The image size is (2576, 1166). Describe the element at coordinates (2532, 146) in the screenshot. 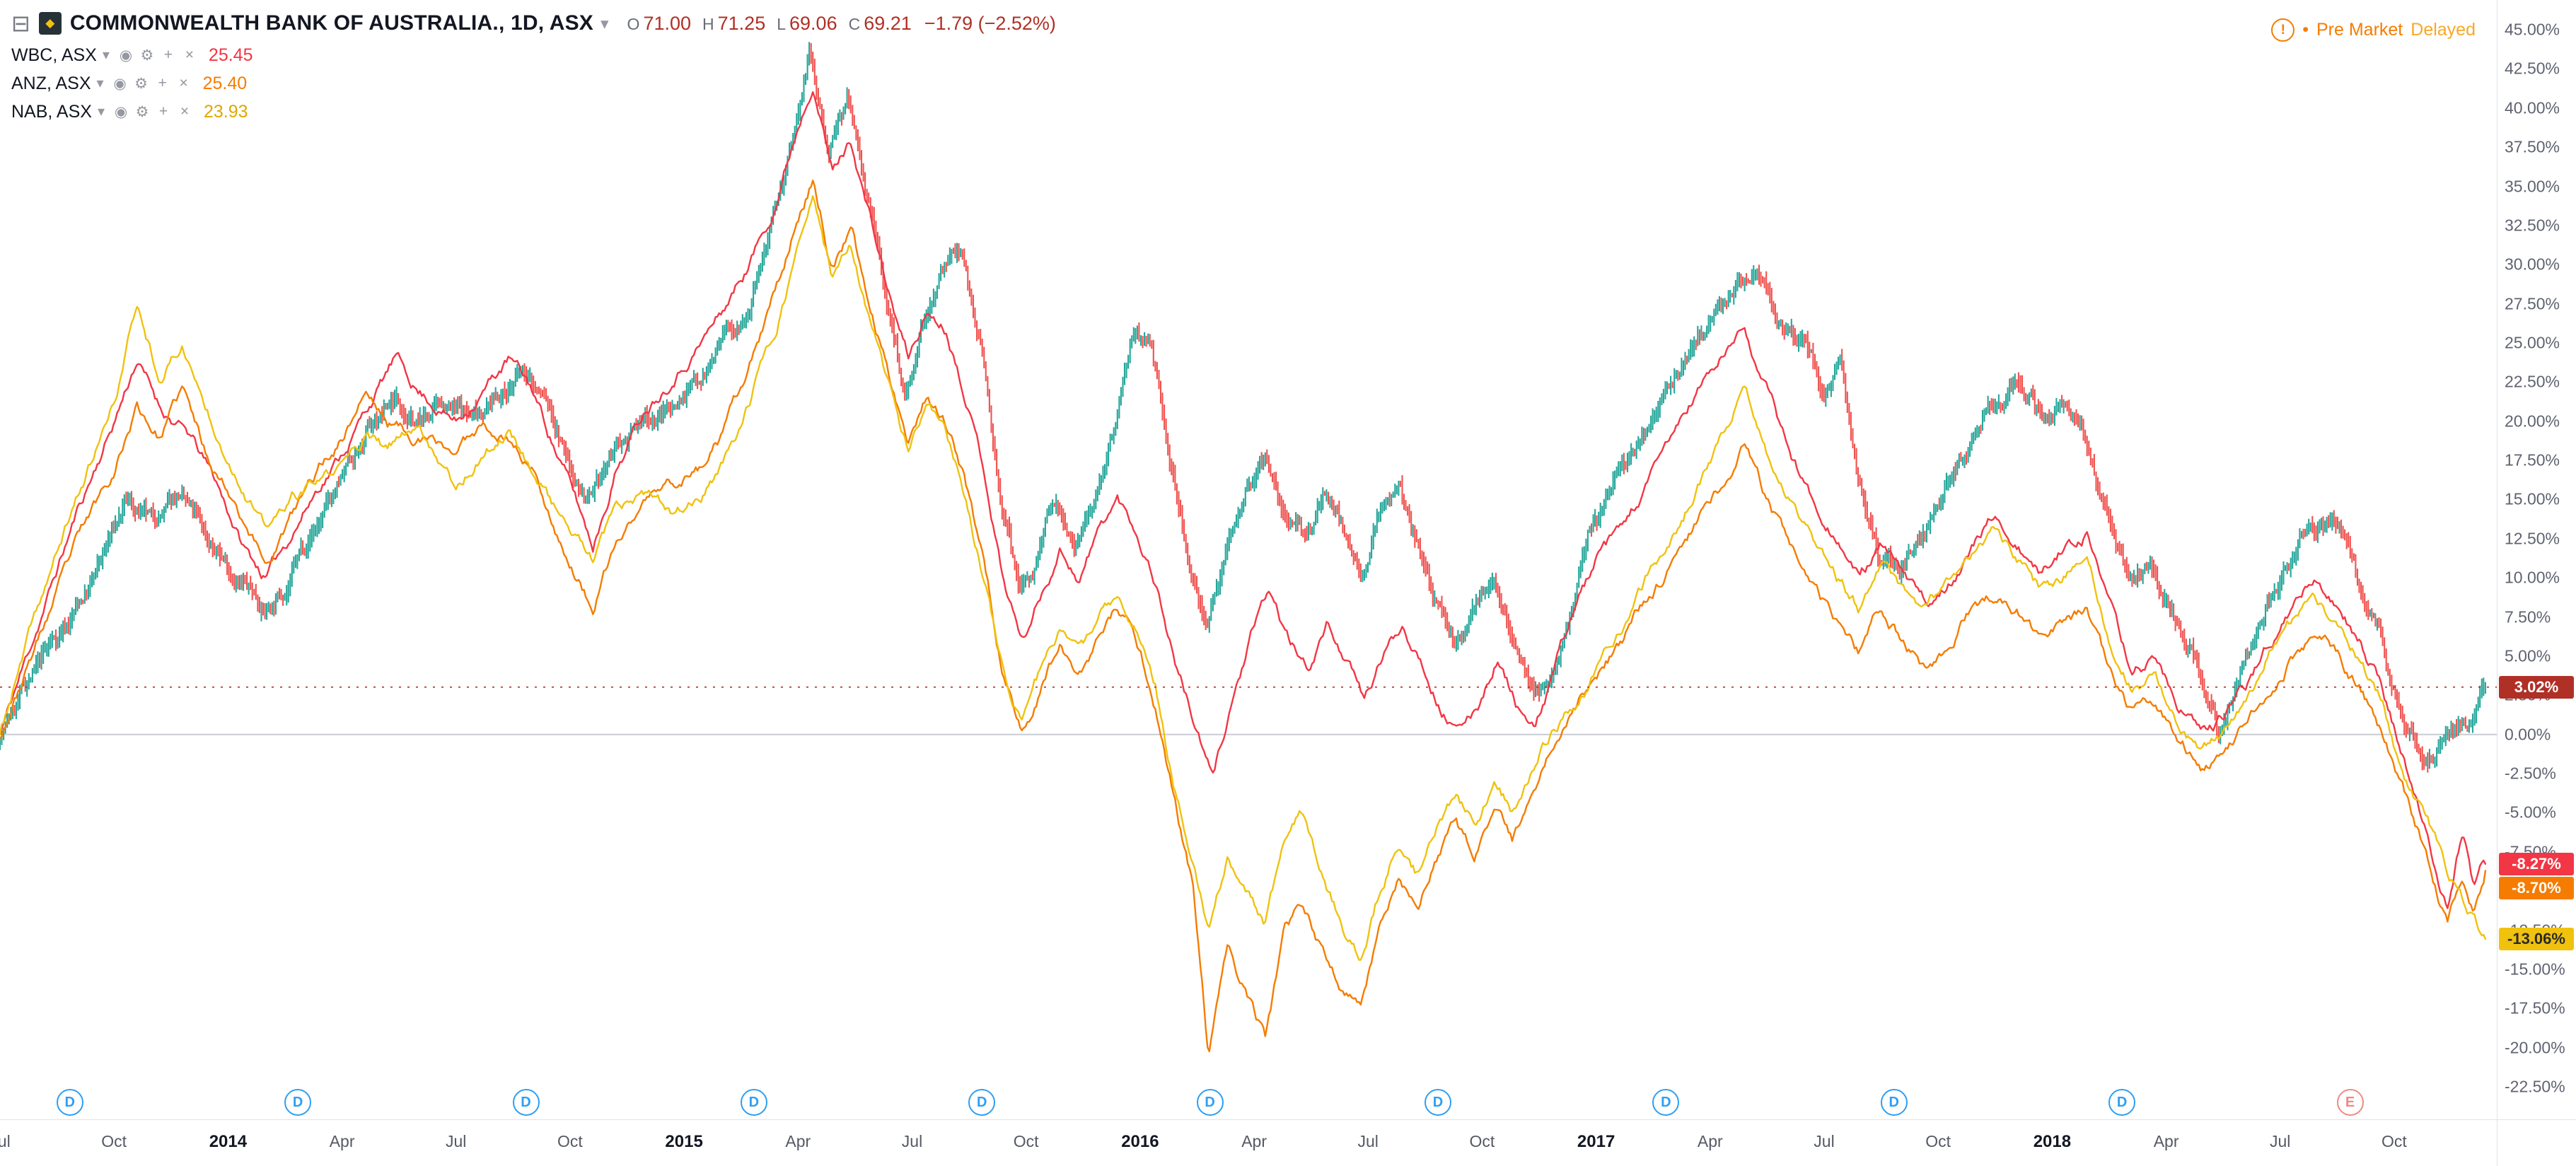

I see `price-tick-label: 37.50%` at that location.